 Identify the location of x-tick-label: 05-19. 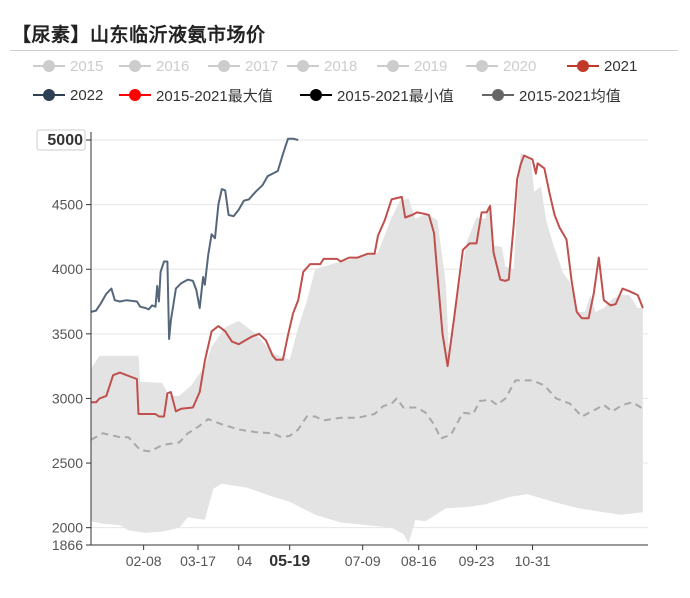
(289, 561).